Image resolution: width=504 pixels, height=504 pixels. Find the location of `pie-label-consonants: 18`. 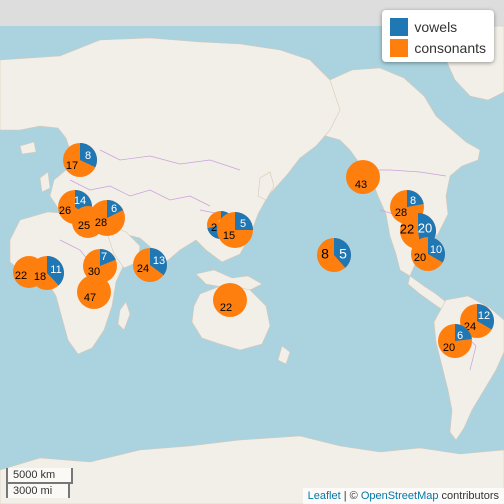

pie-label-consonants: 18 is located at coordinates (40, 277).